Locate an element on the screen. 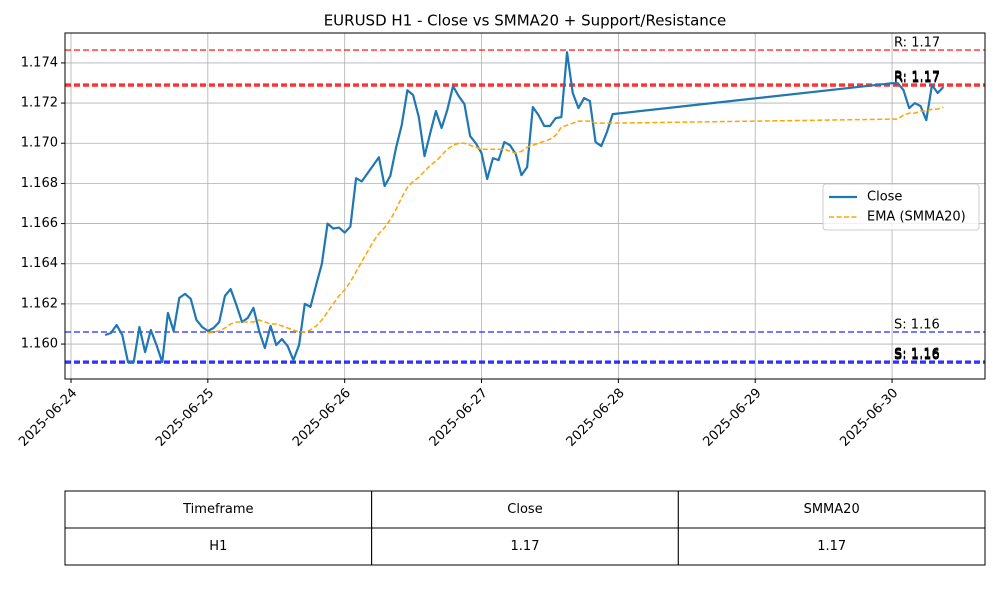 The width and height of the screenshot is (1000, 600). legend: Close EMA (SMMA20) is located at coordinates (901, 207).